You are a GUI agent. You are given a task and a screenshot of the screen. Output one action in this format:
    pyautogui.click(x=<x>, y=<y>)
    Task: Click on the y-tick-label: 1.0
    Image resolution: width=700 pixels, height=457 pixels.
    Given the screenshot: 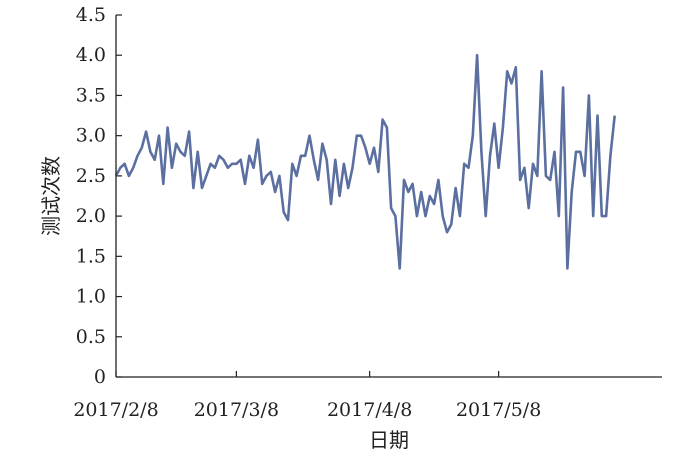 What is the action you would take?
    pyautogui.click(x=91, y=297)
    